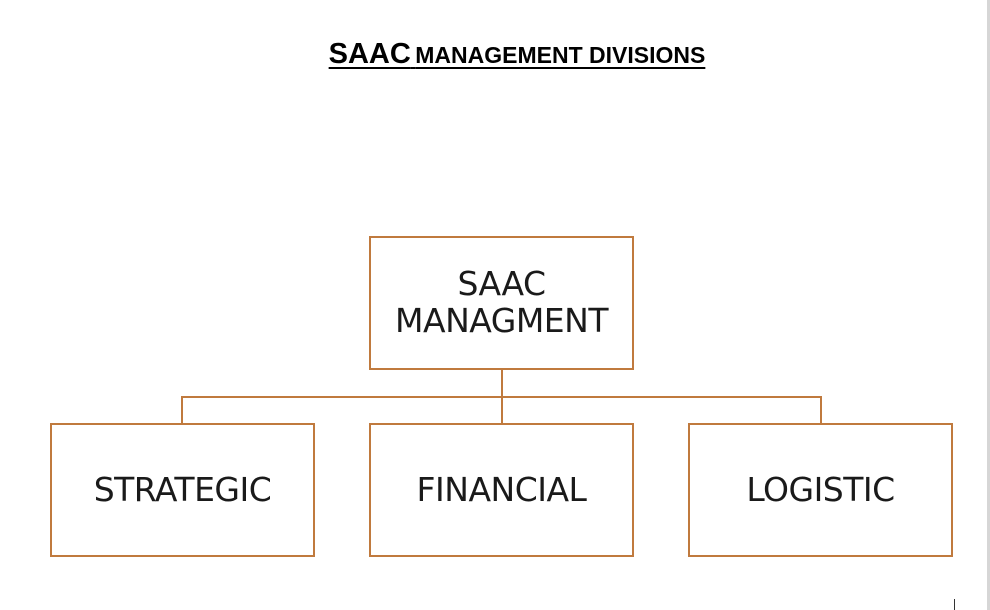 The width and height of the screenshot is (990, 610). Describe the element at coordinates (501, 320) in the screenshot. I see `root-label-line-2: MANAGMENT` at that location.